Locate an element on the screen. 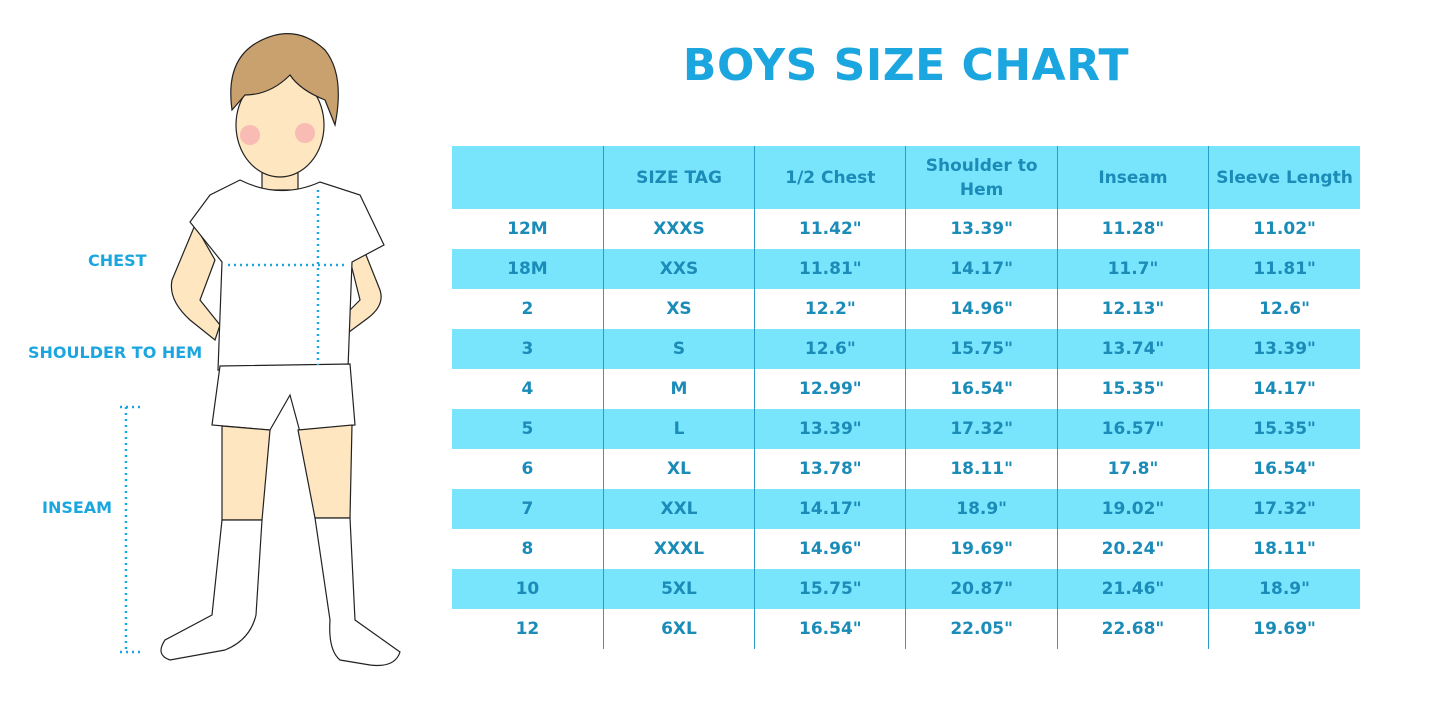 This screenshot has width=1445, height=723. table-cell: 17.8" is located at coordinates (1132, 469).